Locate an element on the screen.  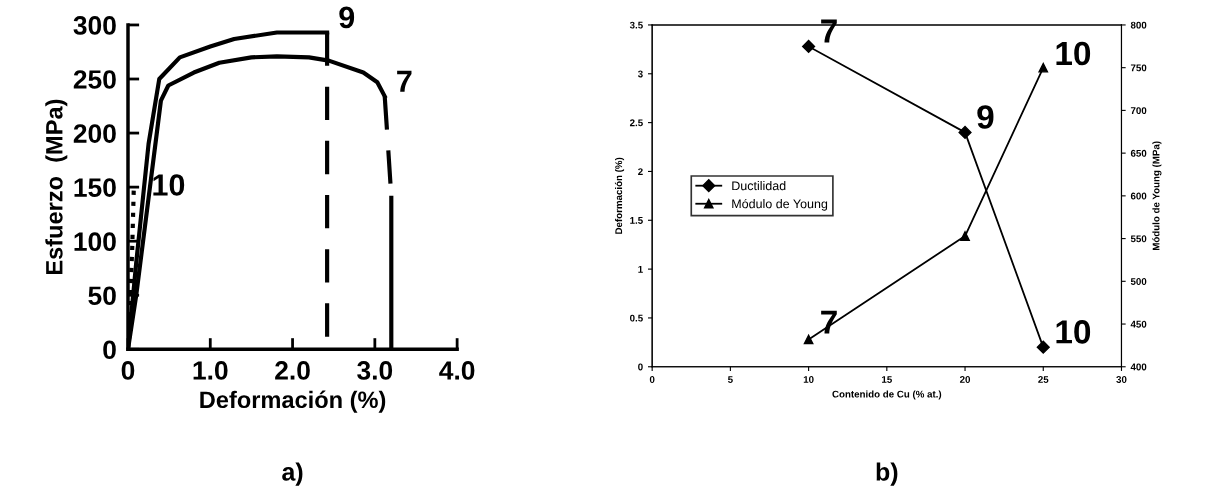
y2-tick-label: 550 is located at coordinates (1138, 239).